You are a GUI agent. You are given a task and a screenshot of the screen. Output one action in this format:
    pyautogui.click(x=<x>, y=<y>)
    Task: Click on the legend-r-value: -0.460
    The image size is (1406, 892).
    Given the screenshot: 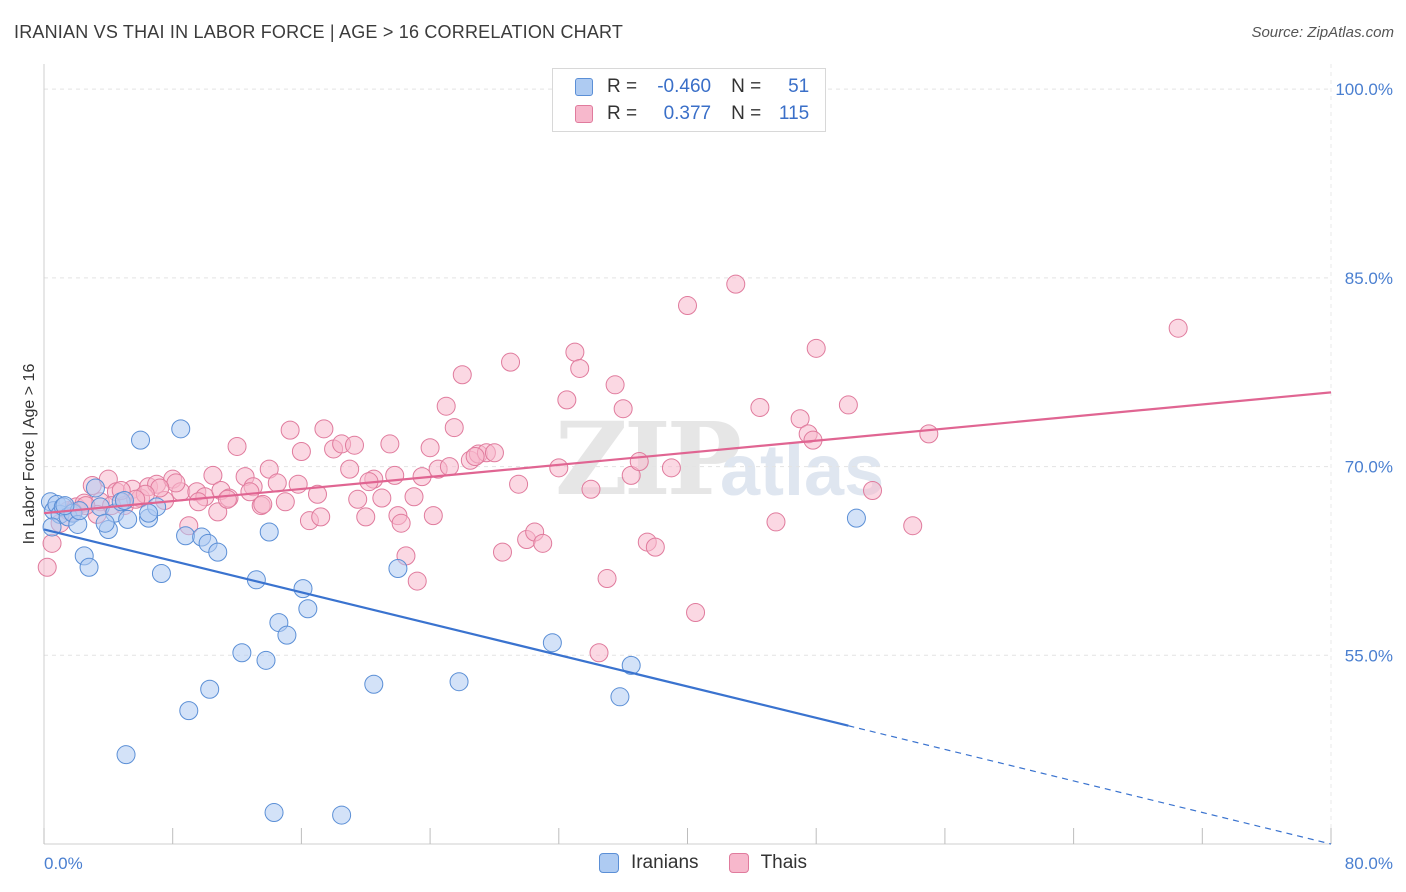 What is the action you would take?
    pyautogui.click(x=684, y=86)
    